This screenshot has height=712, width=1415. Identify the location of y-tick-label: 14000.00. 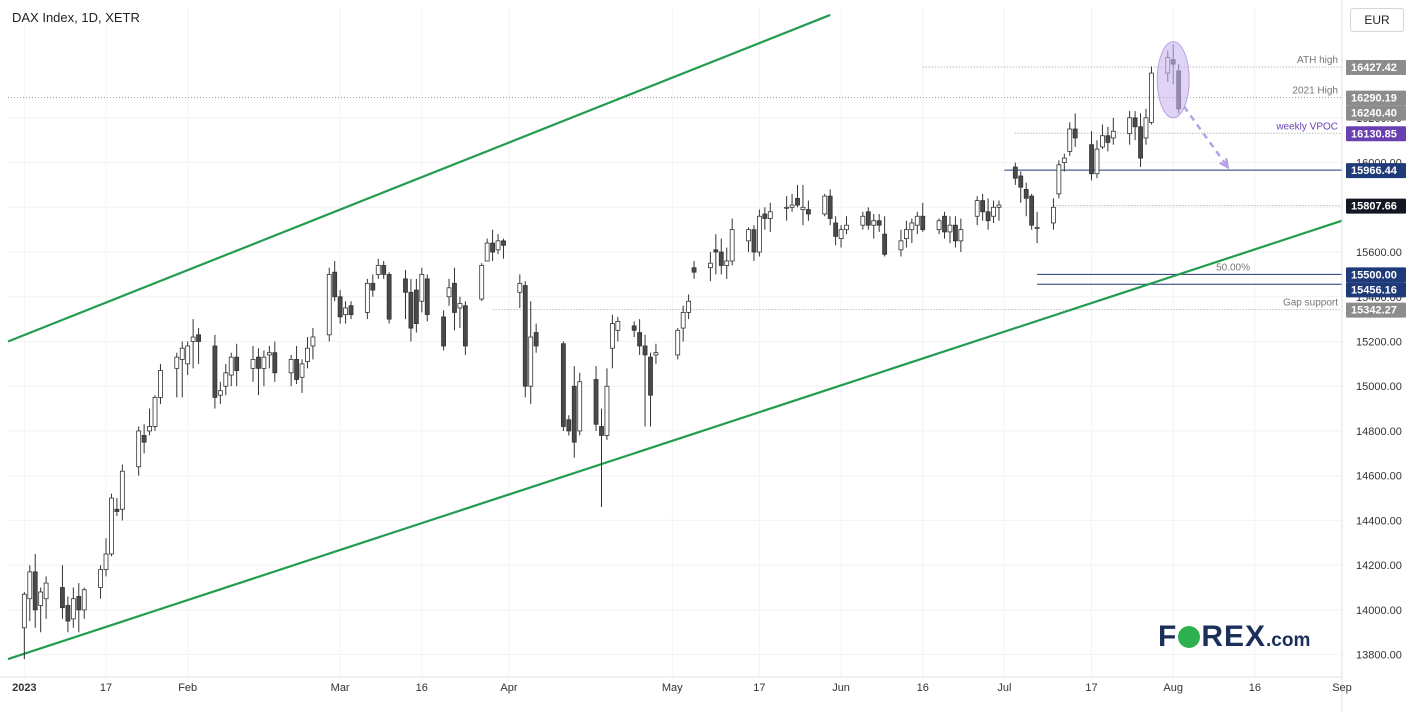
(1379, 611).